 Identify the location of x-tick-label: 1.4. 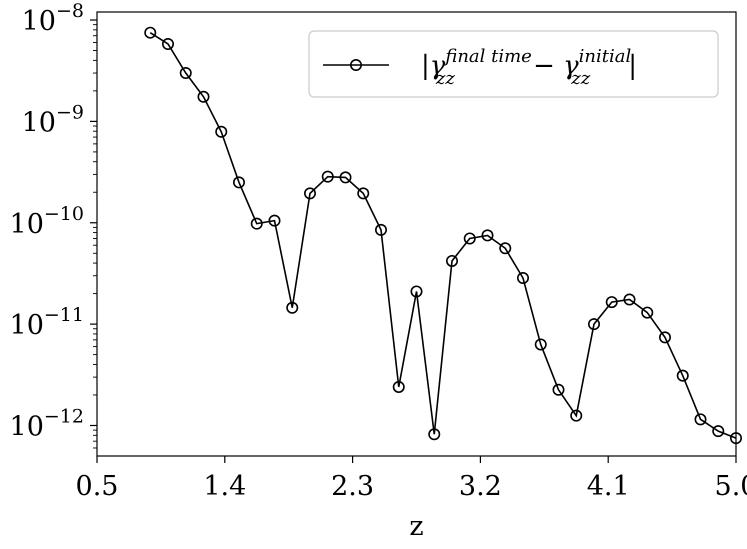
(224, 486).